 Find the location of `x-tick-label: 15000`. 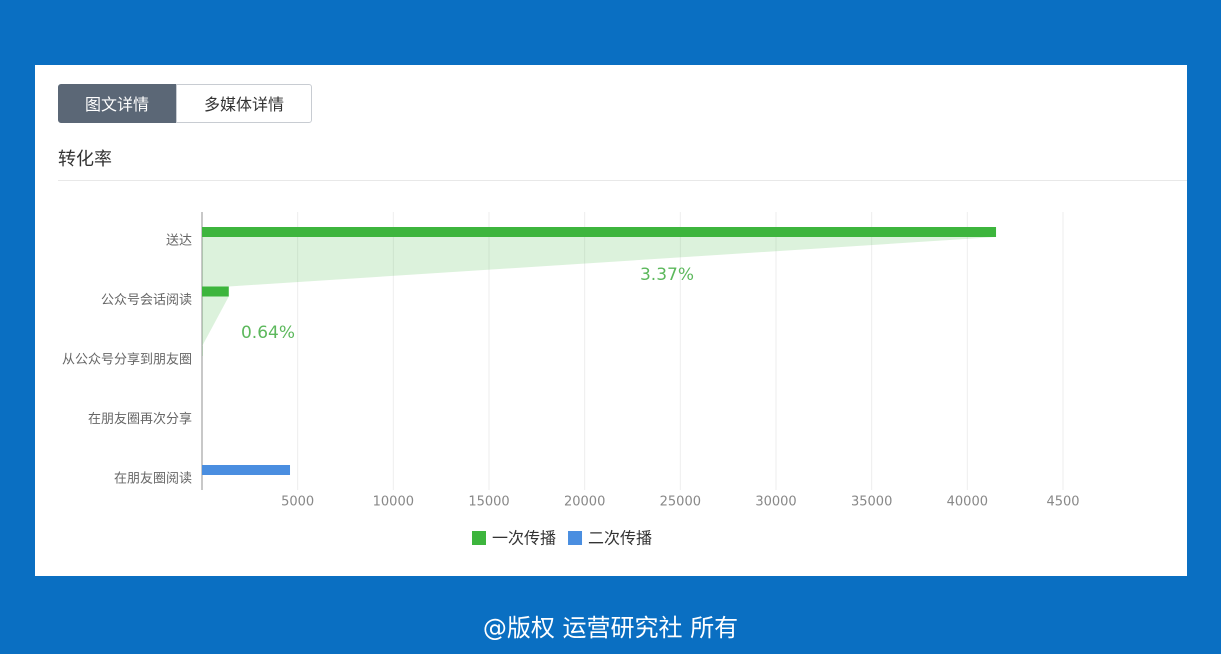

x-tick-label: 15000 is located at coordinates (488, 502).